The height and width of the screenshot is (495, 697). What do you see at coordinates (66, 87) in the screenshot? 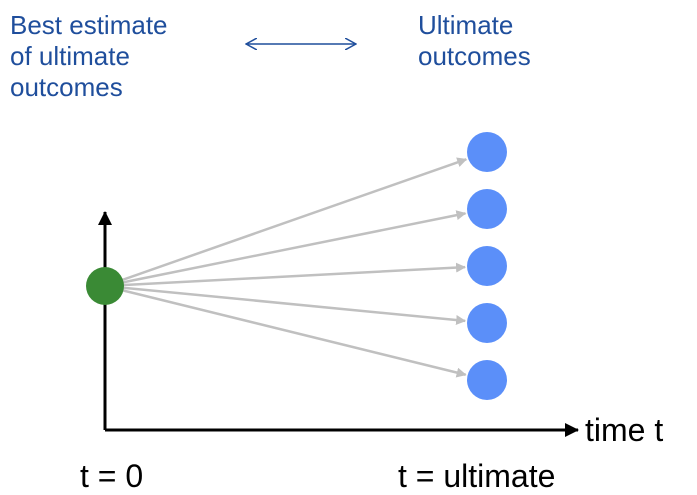
I see `best-estimate-line-3: outcomes` at bounding box center [66, 87].